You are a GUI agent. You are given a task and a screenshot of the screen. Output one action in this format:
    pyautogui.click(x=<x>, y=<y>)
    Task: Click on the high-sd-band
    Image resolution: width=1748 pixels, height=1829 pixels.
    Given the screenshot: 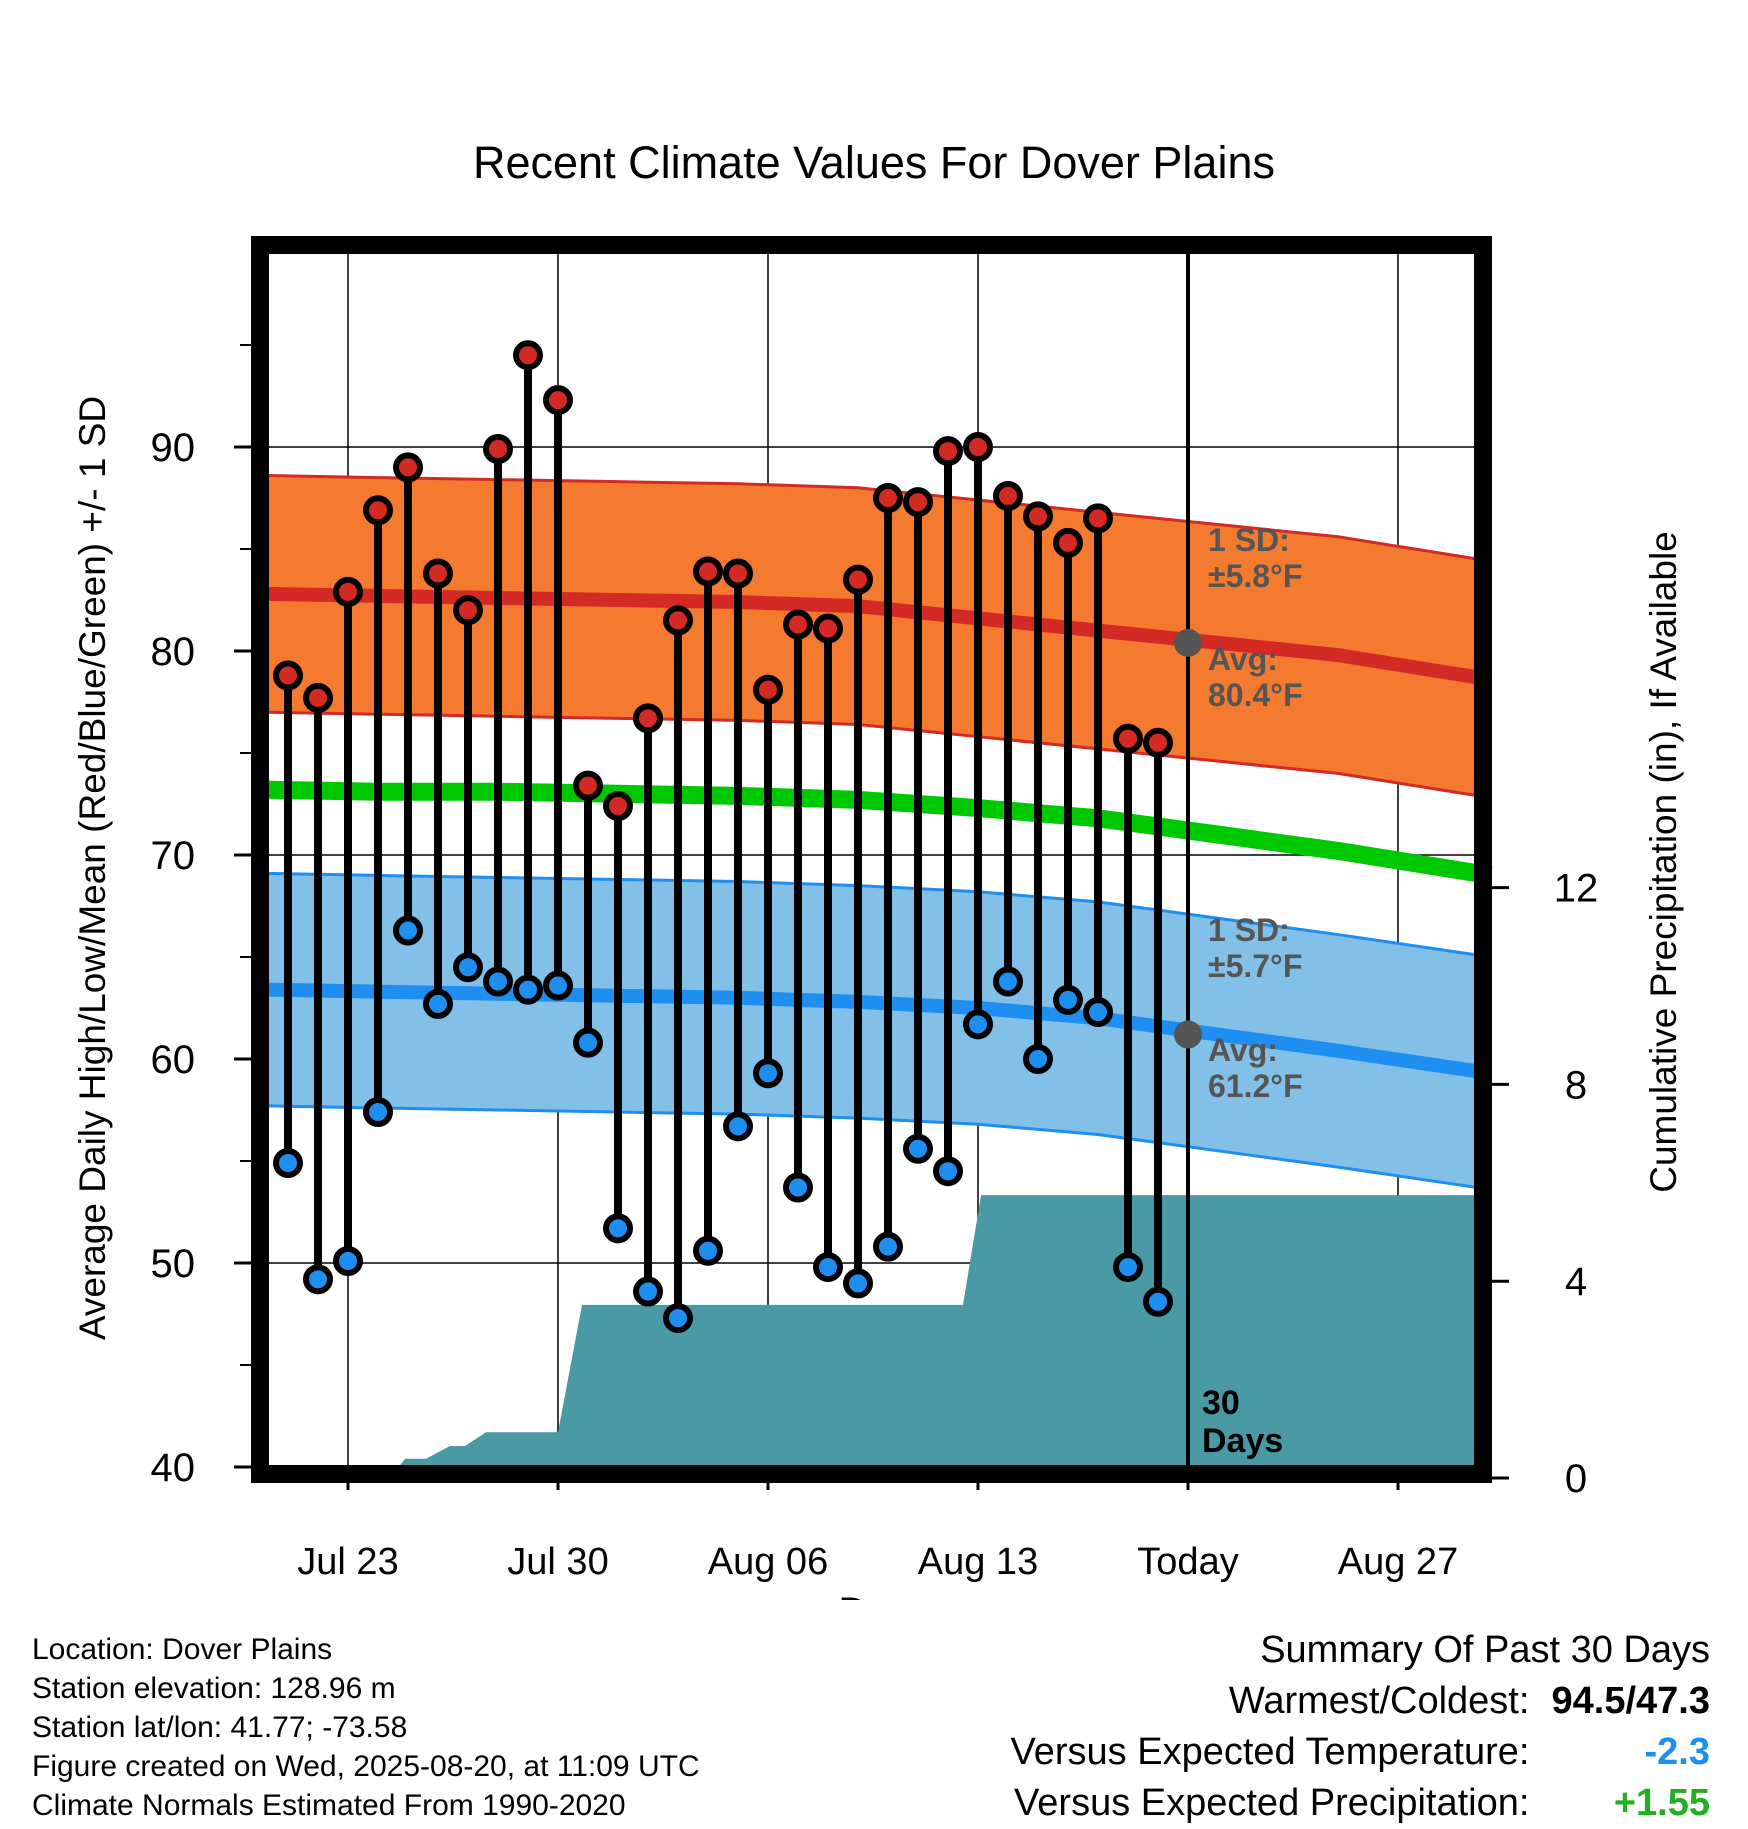 What is the action you would take?
    pyautogui.click(x=879, y=636)
    